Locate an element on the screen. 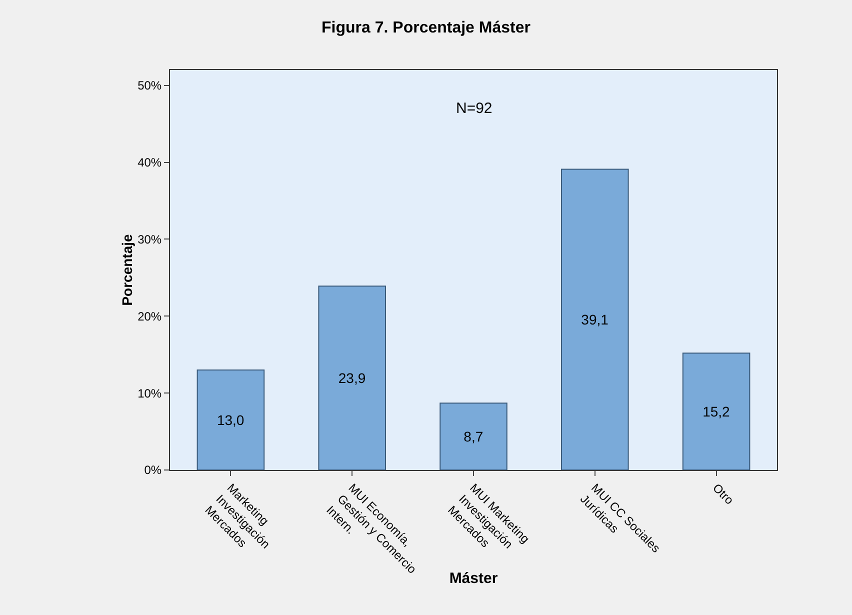 The width and height of the screenshot is (852, 615). data-label: 13,0 is located at coordinates (230, 420).